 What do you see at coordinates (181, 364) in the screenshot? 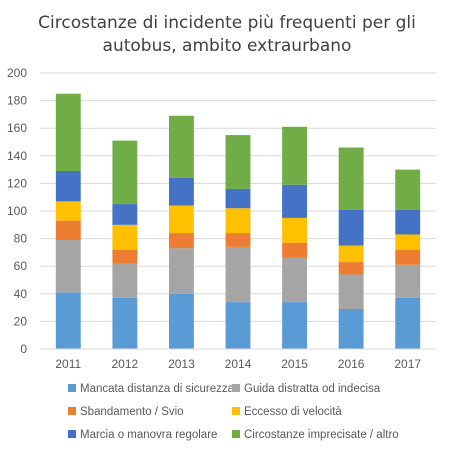
I see `x-tick-label: 2013` at bounding box center [181, 364].